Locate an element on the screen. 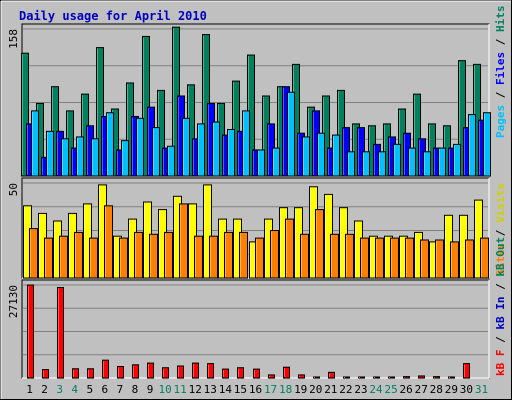  x-tick-label-day-27: 27 is located at coordinates (421, 389).